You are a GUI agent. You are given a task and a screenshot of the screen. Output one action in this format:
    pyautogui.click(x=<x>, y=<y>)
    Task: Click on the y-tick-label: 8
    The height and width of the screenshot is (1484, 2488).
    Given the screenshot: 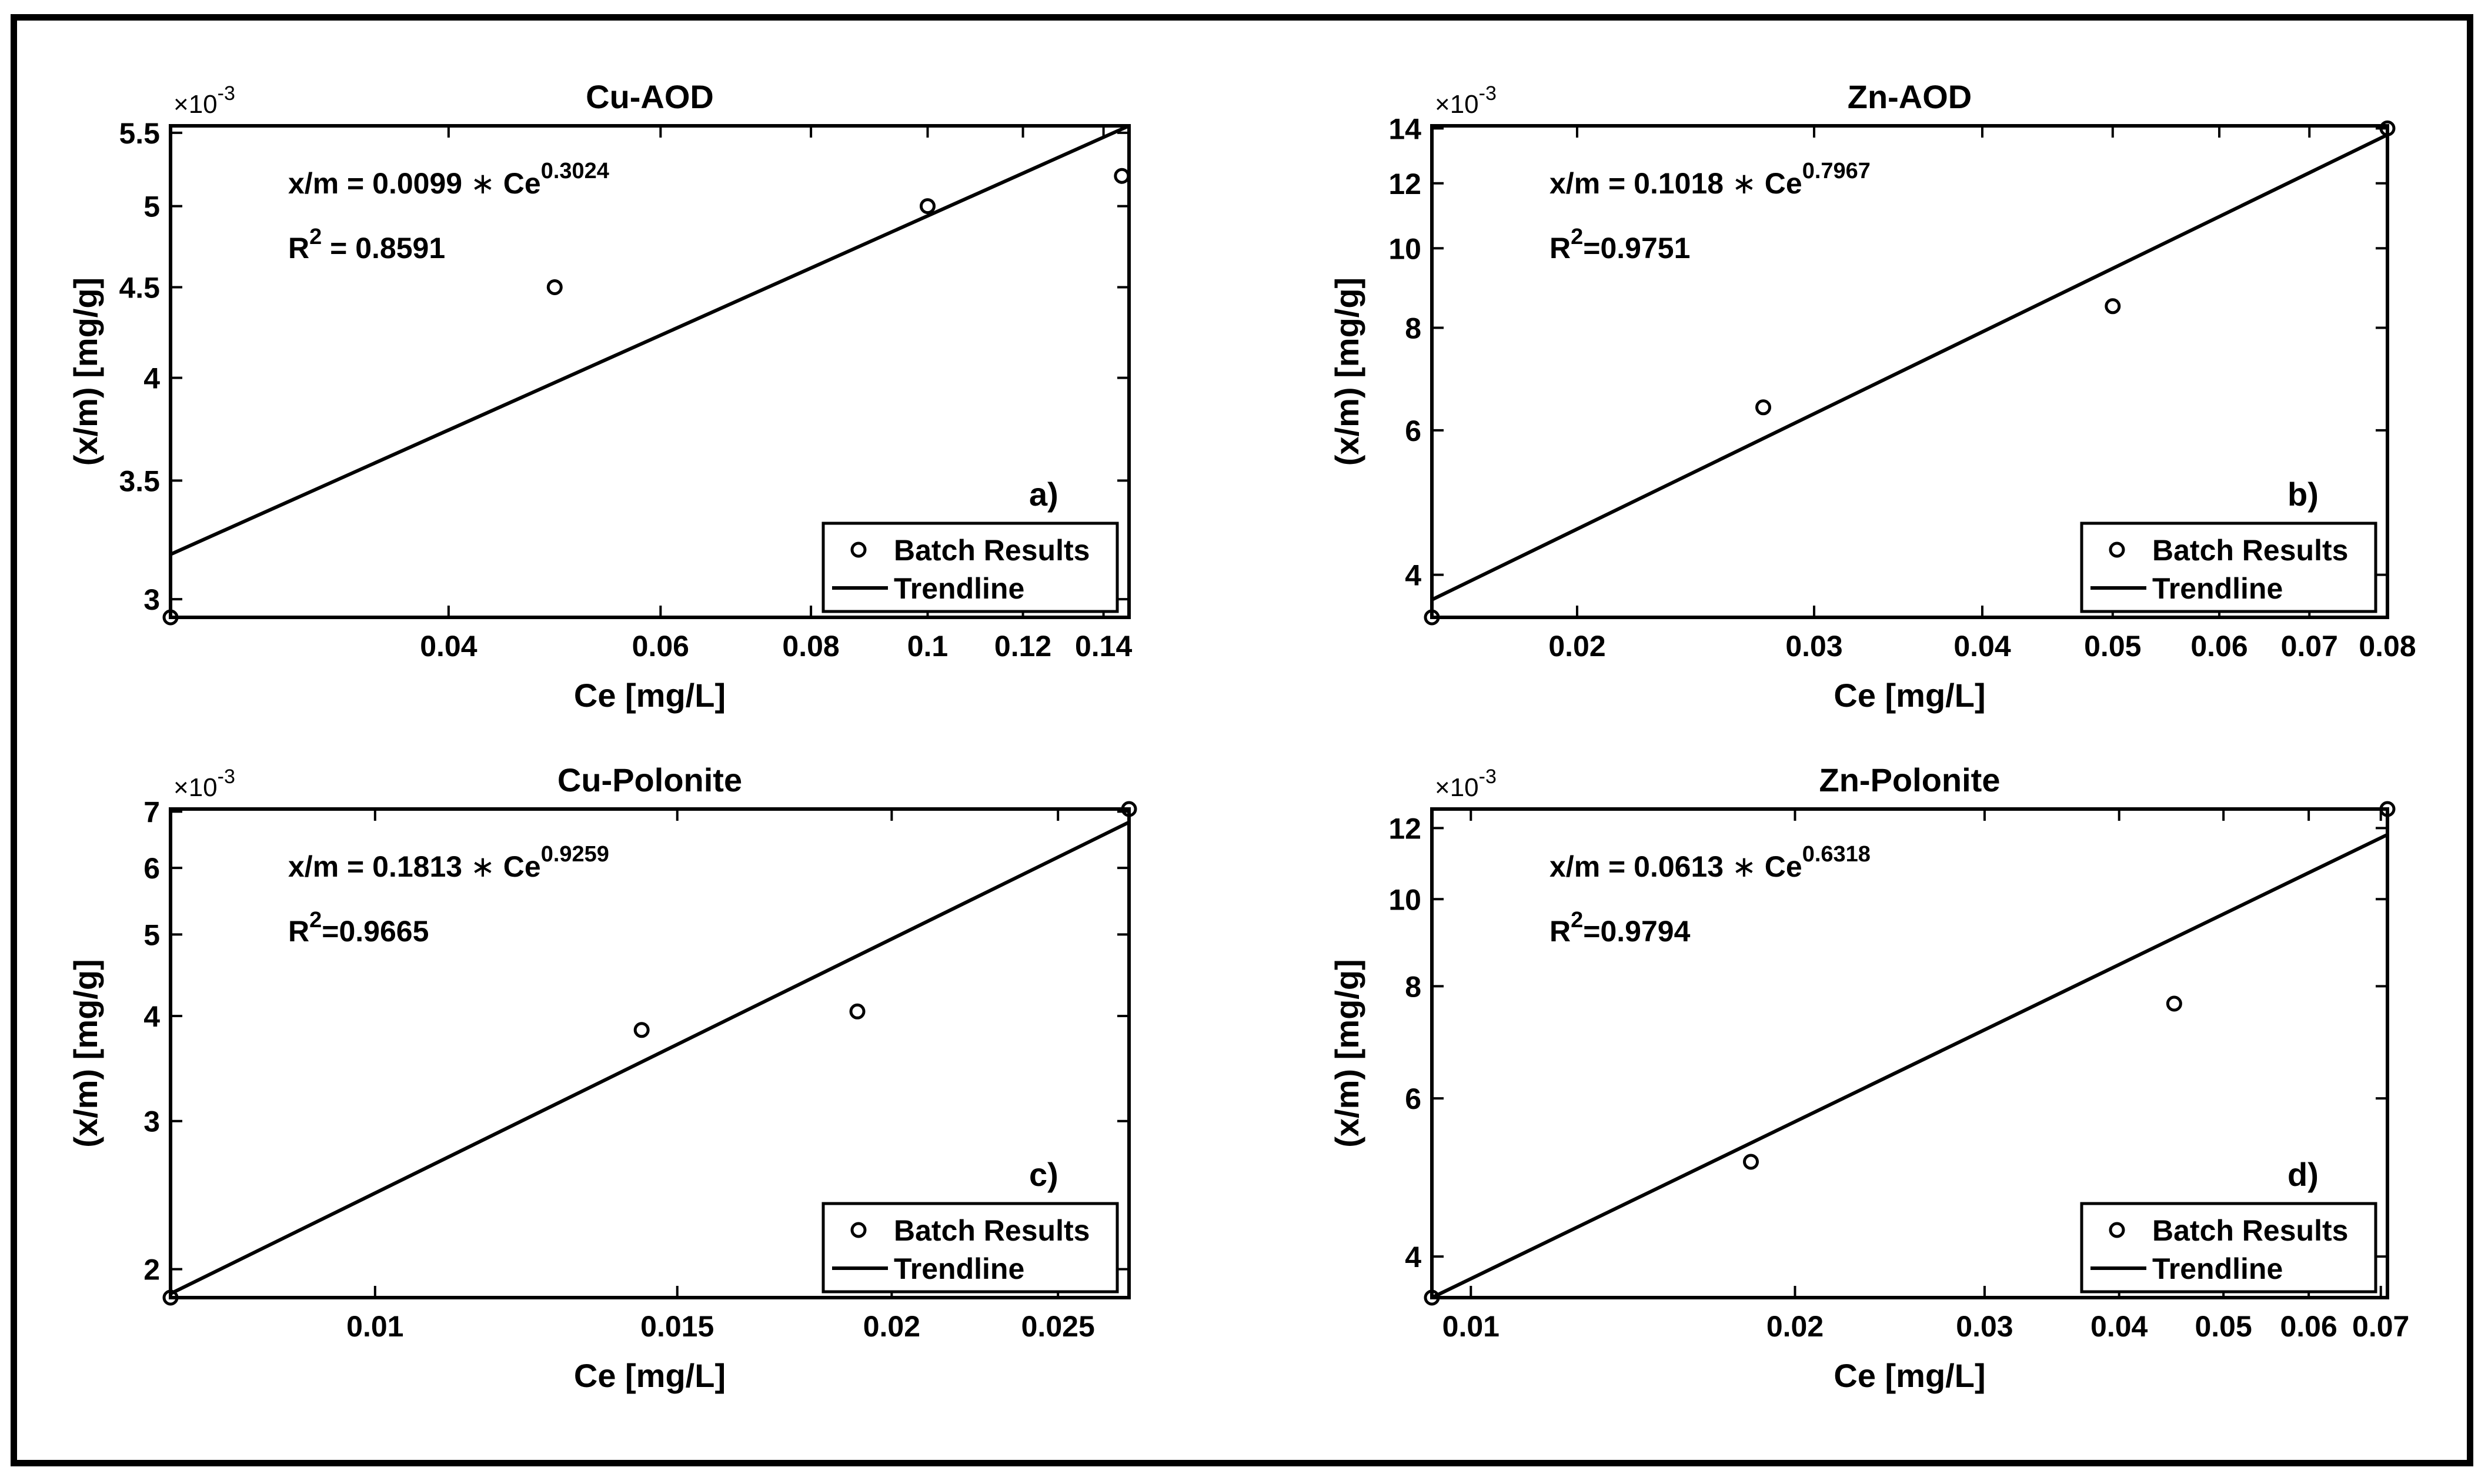 What is the action you would take?
    pyautogui.click(x=1413, y=329)
    